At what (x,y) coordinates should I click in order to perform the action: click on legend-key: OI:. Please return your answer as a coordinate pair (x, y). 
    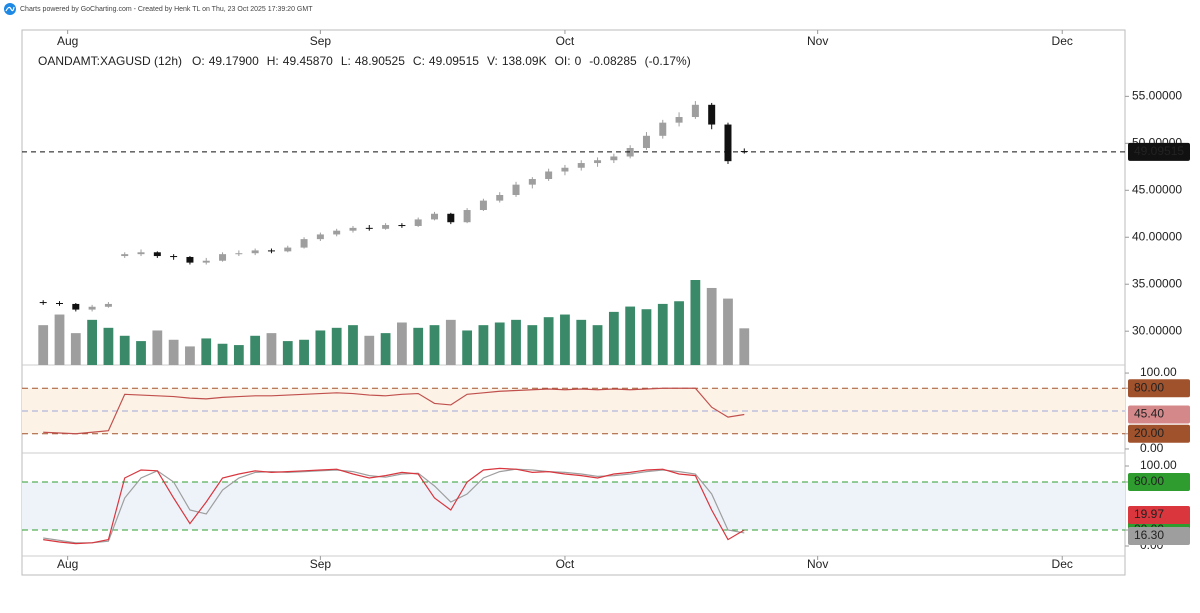
    Looking at the image, I should click on (563, 61).